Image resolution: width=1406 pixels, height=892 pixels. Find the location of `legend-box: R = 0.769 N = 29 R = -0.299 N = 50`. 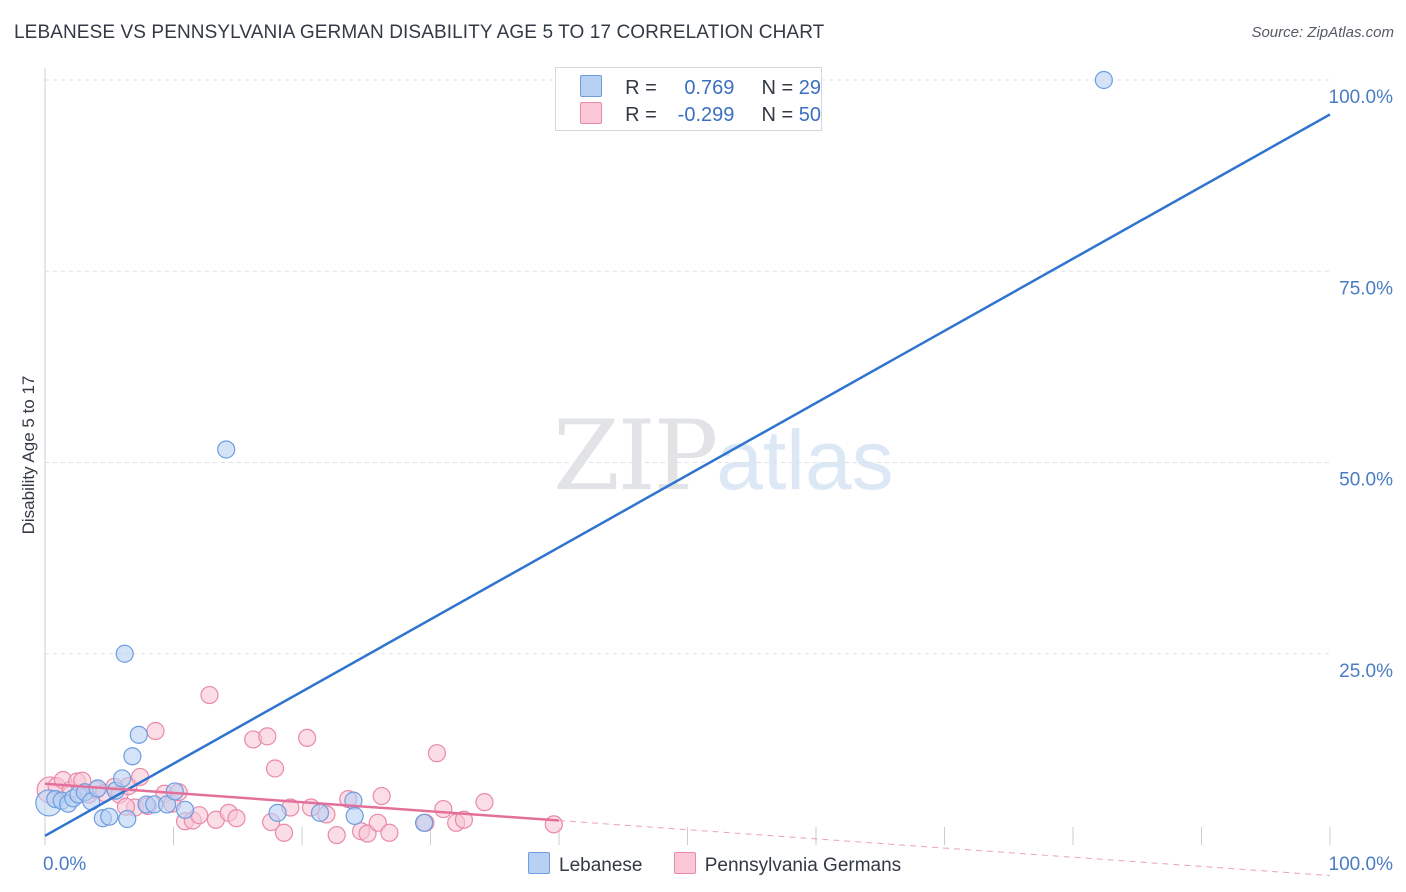

legend-box: R = 0.769 N = 29 R = -0.299 N = 50 is located at coordinates (688, 99).